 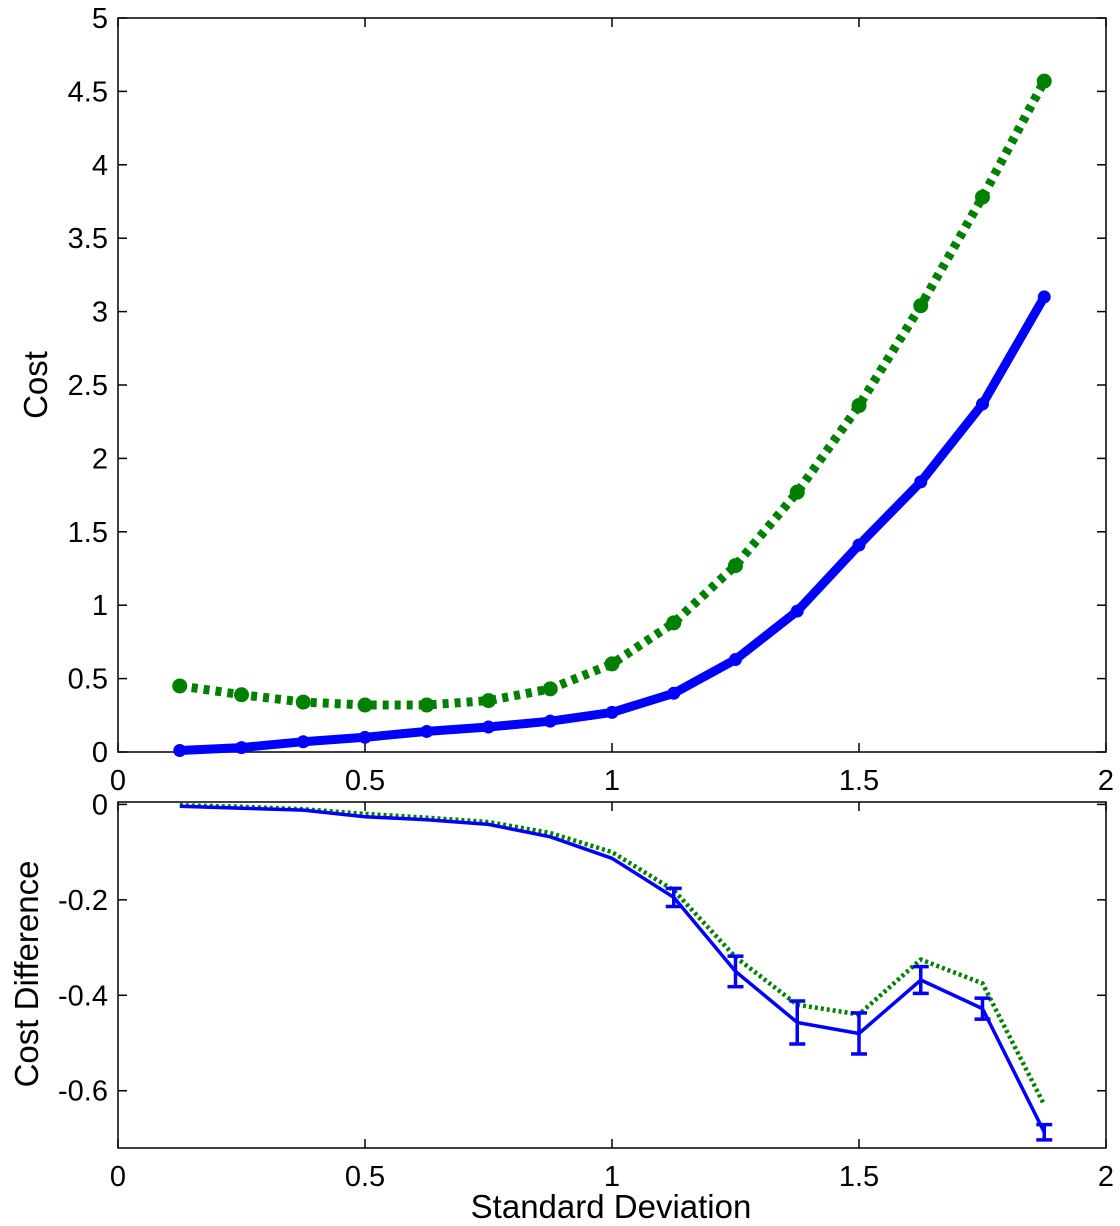 What do you see at coordinates (118, 781) in the screenshot?
I see `top-x-tick-label: 0` at bounding box center [118, 781].